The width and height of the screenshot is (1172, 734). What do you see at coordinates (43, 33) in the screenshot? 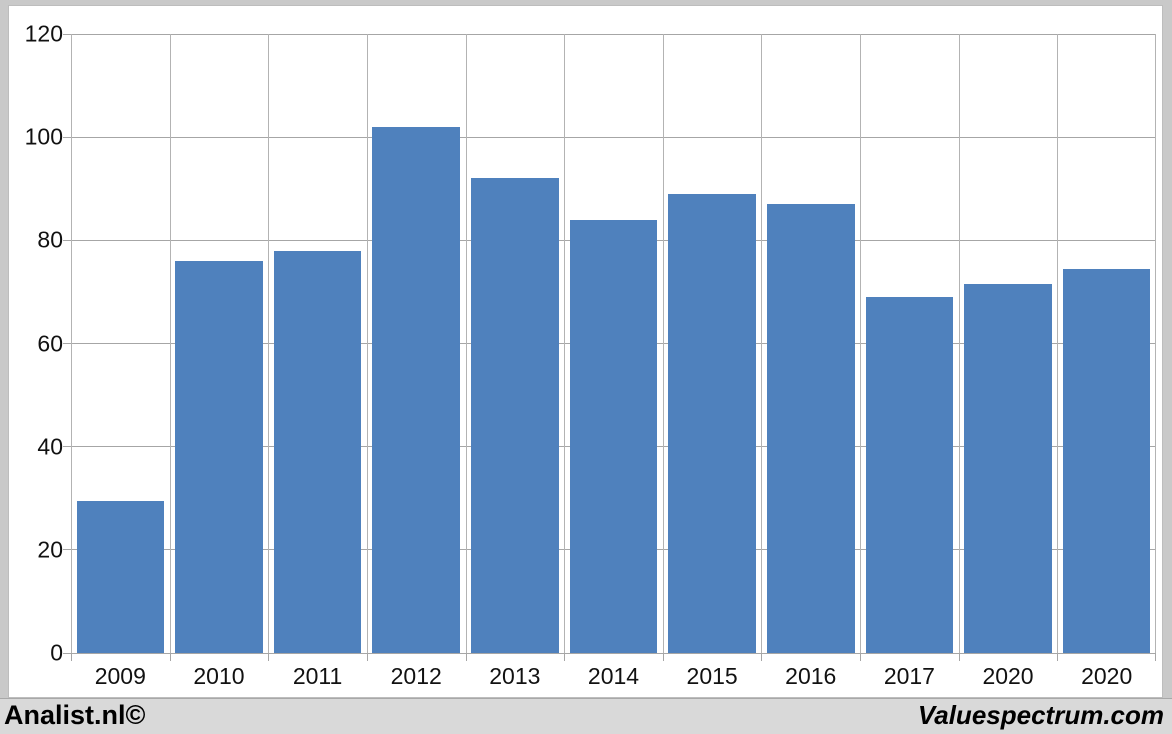
I see `y-axis-label: 120` at bounding box center [43, 33].